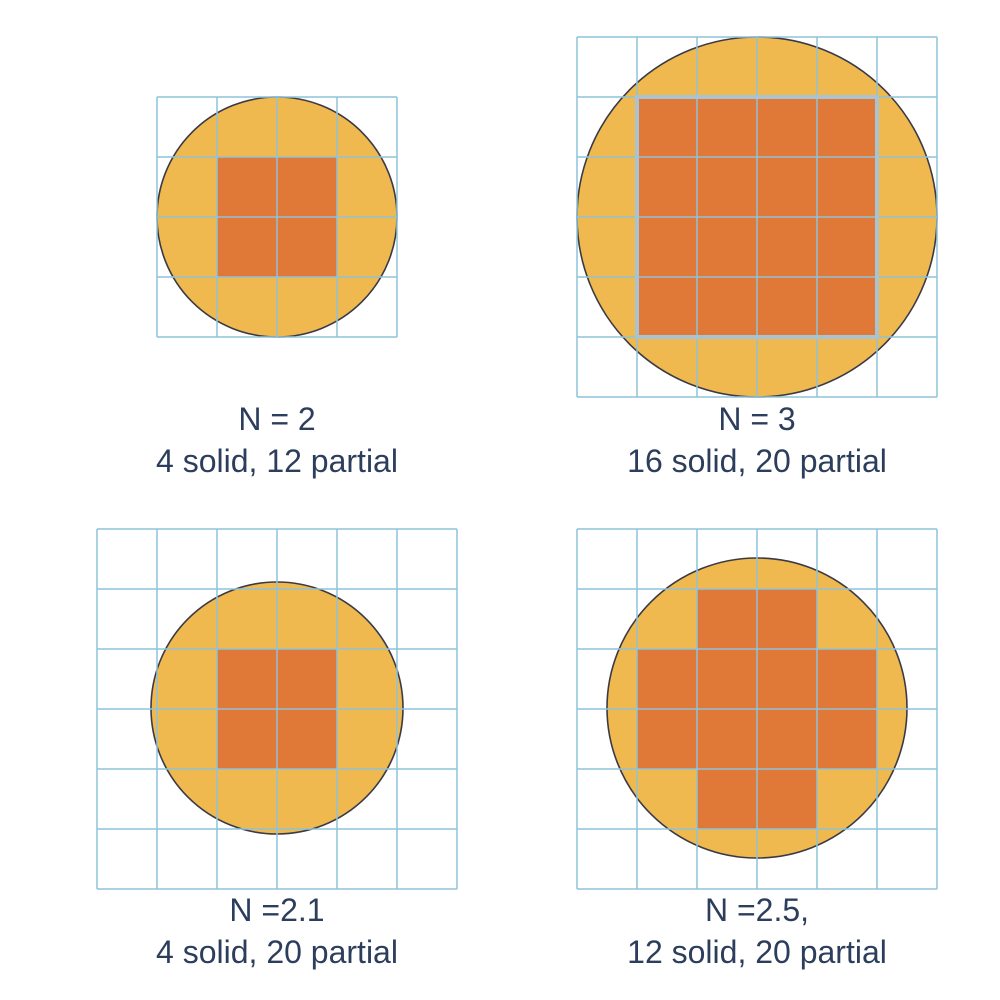  I want to click on panel-counts: 4 solid, 12 partial, so click(277, 461).